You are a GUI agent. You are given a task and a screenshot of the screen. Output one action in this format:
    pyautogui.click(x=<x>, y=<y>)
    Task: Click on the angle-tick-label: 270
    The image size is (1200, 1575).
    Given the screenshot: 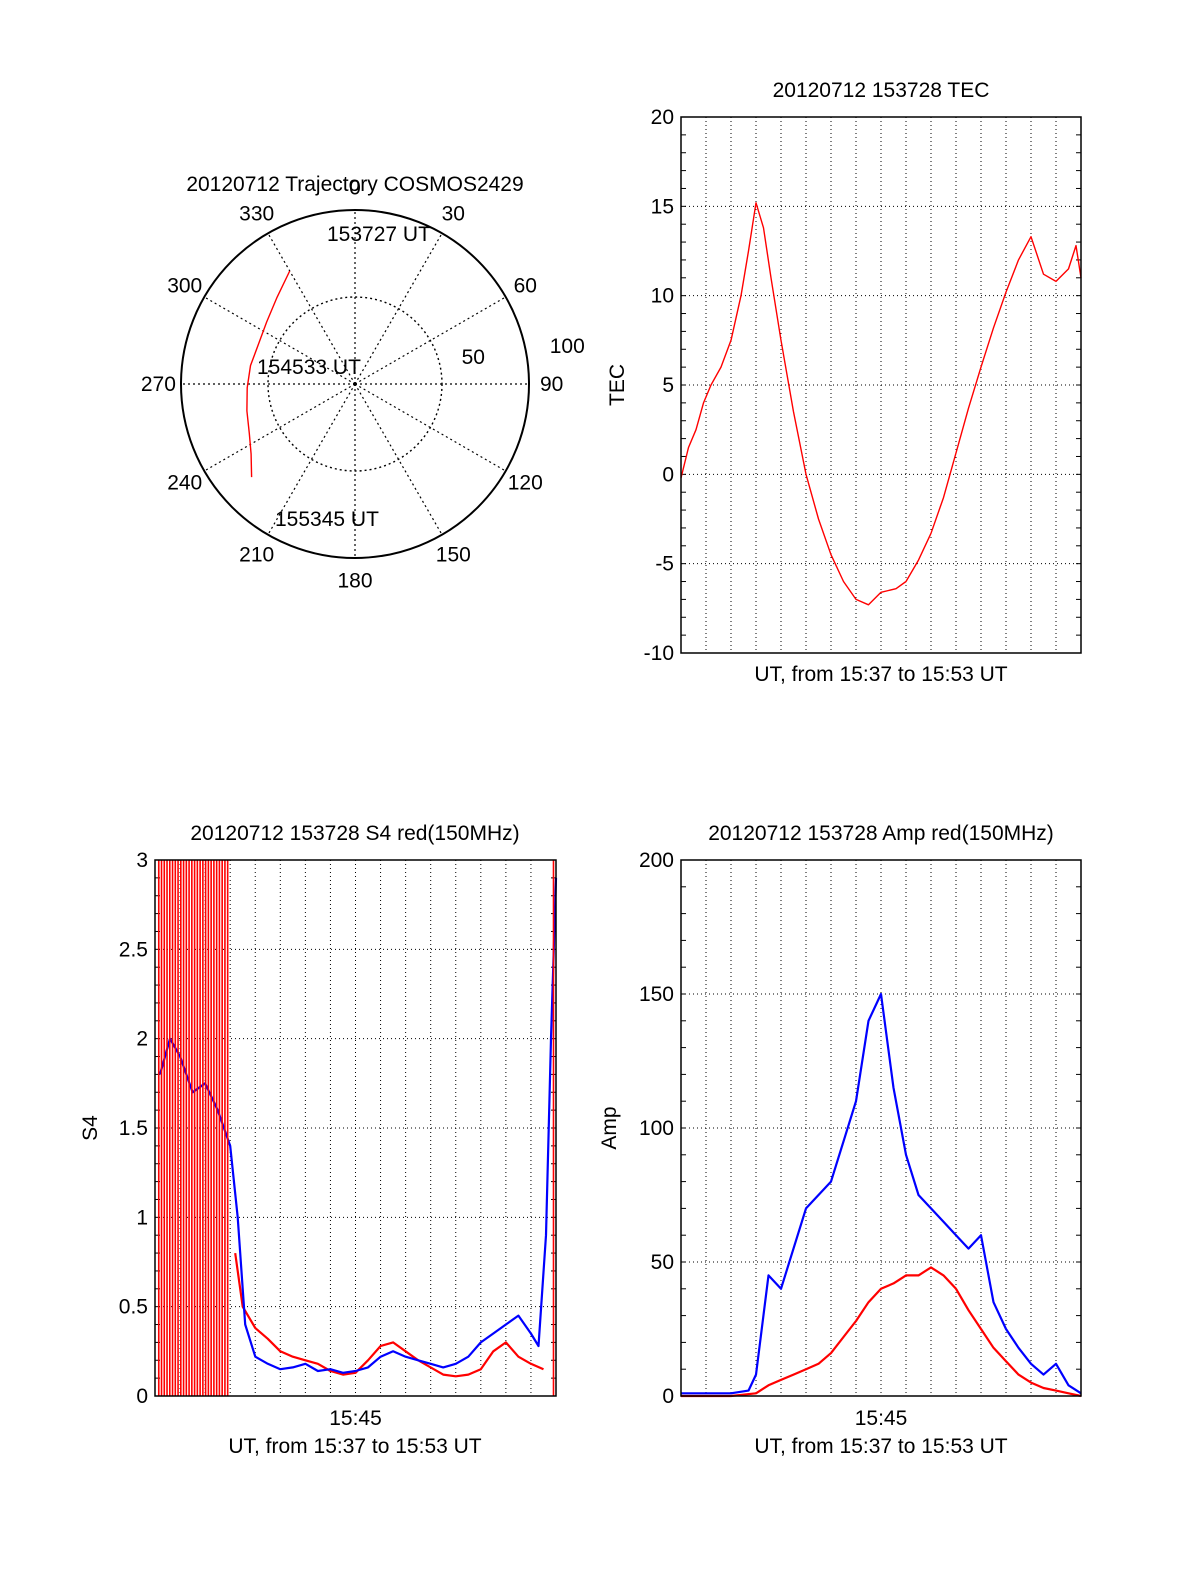 What is the action you would take?
    pyautogui.click(x=158, y=384)
    